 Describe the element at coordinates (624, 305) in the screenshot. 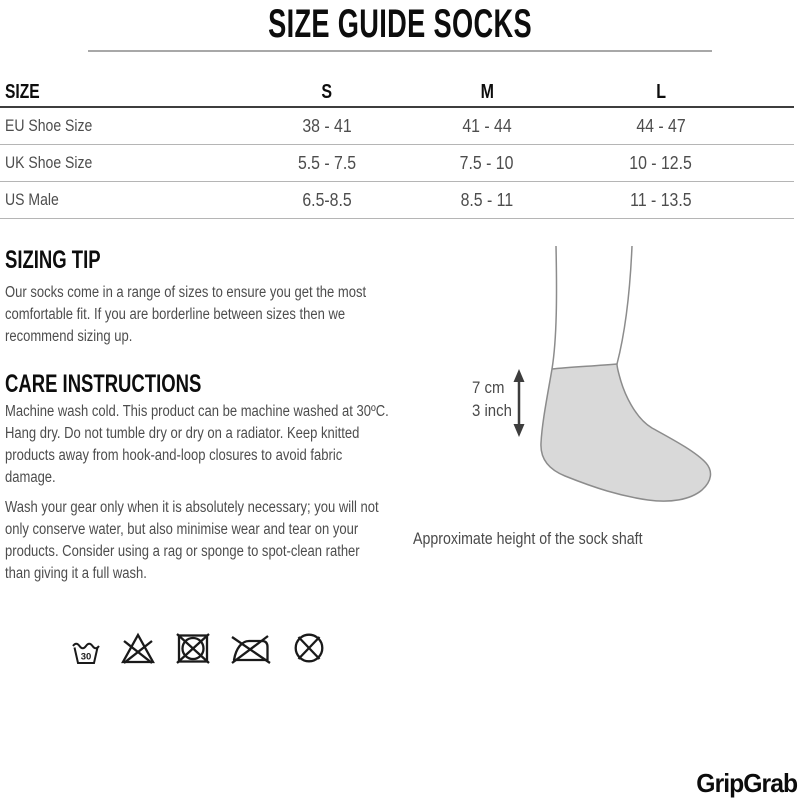

I see `leg-outline-back` at that location.